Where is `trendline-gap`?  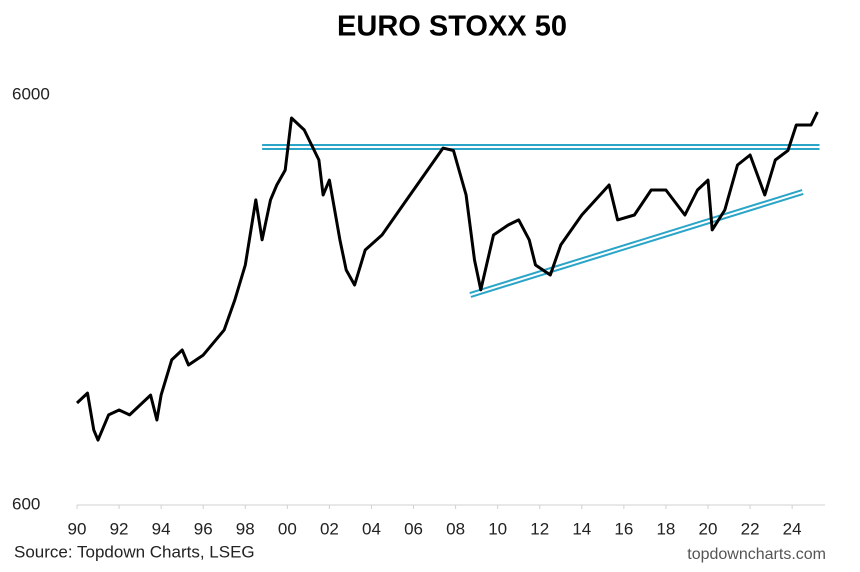
trendline-gap is located at coordinates (636, 243).